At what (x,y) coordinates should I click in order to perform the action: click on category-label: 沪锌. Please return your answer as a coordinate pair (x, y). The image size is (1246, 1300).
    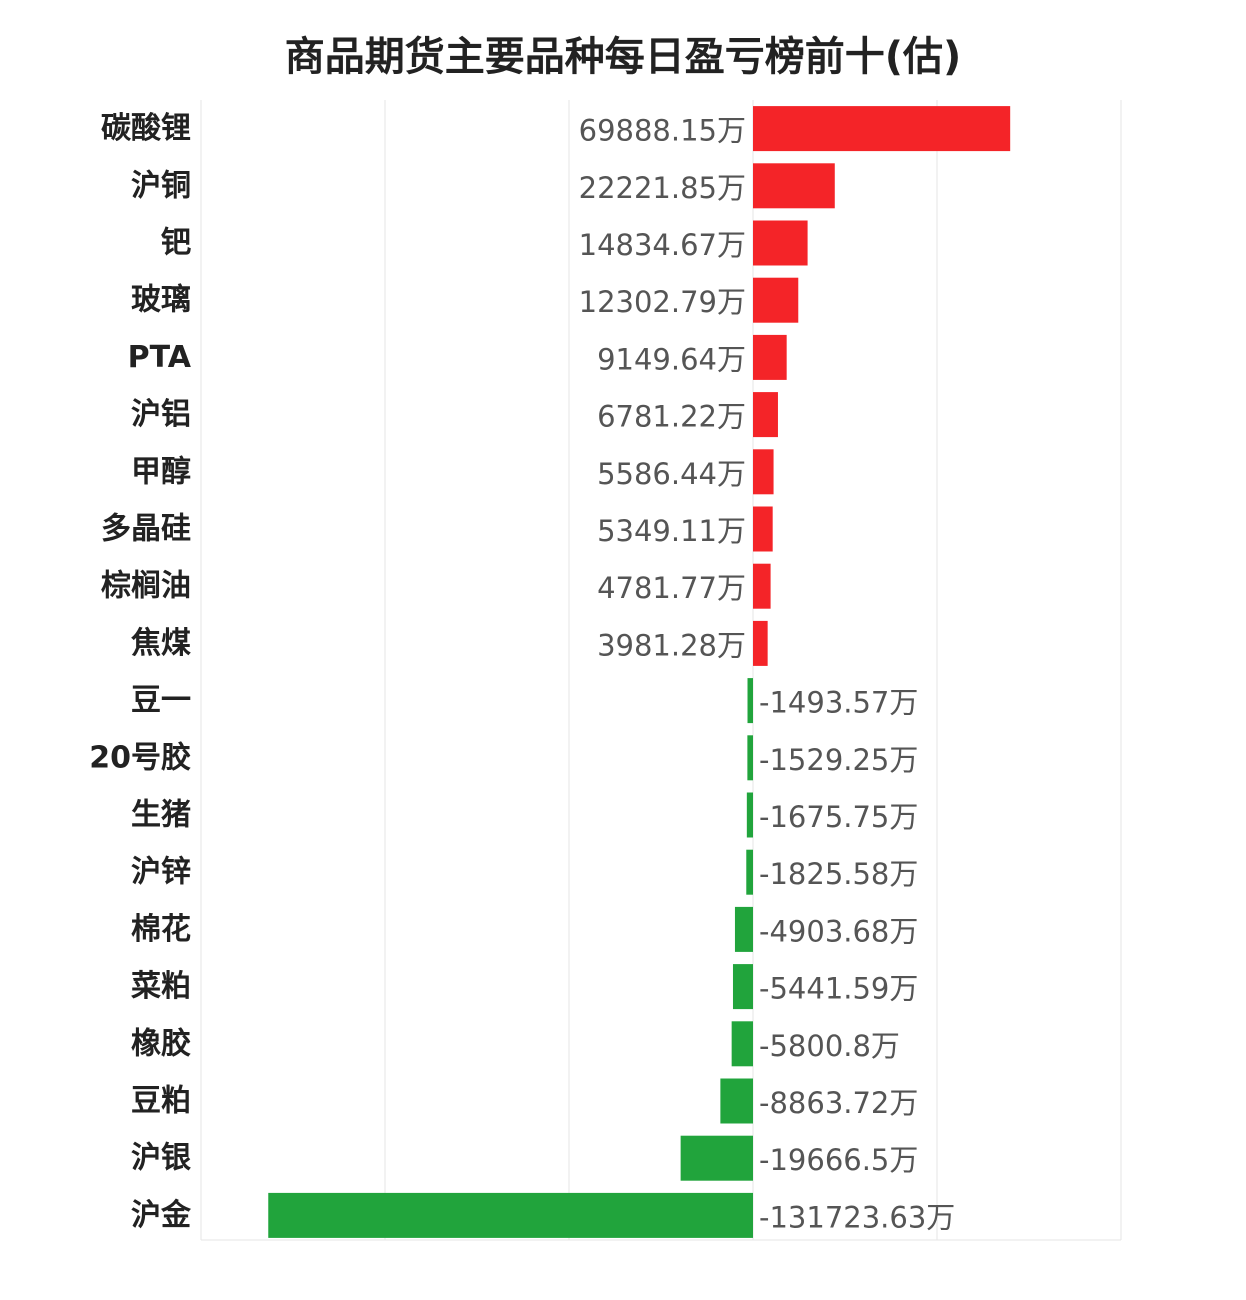
    Looking at the image, I should click on (161, 872).